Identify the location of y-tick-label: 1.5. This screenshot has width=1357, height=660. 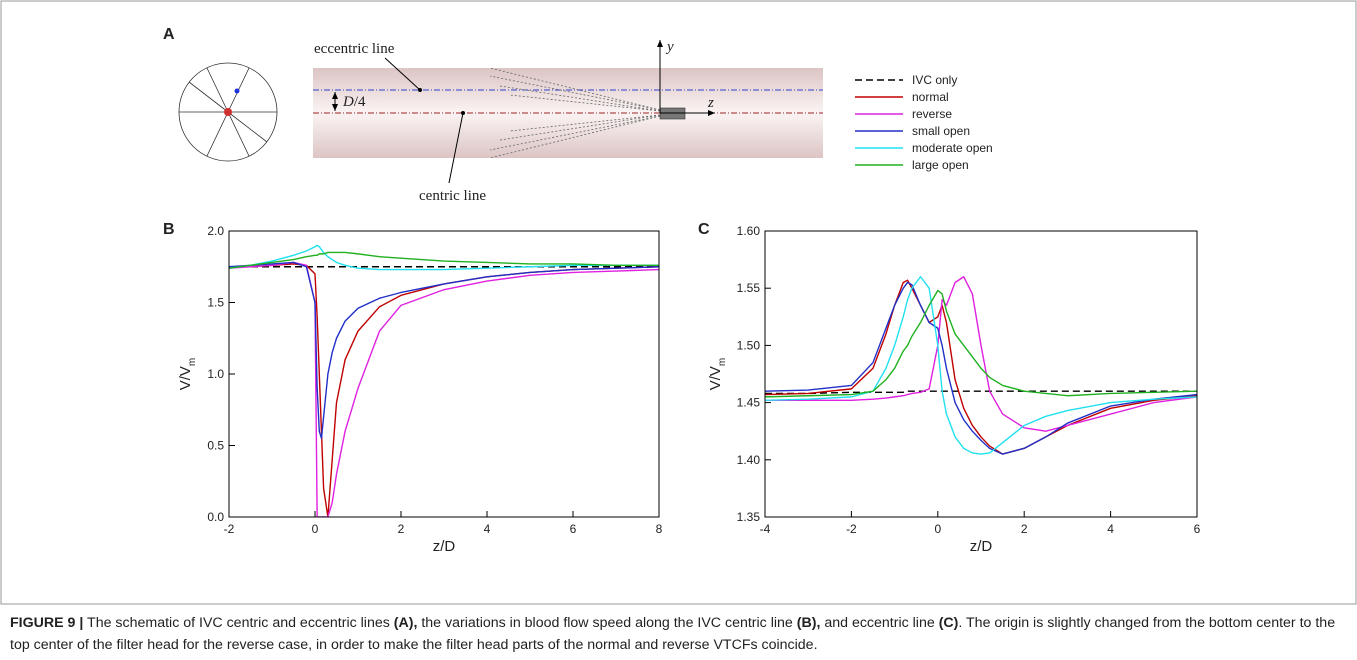
(215, 303).